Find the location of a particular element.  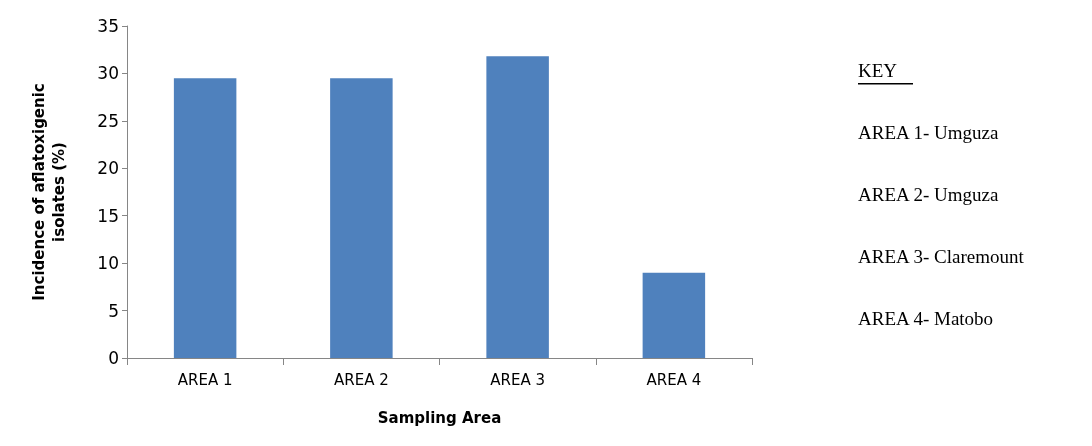

y-tick-label: 25 is located at coordinates (108, 120).